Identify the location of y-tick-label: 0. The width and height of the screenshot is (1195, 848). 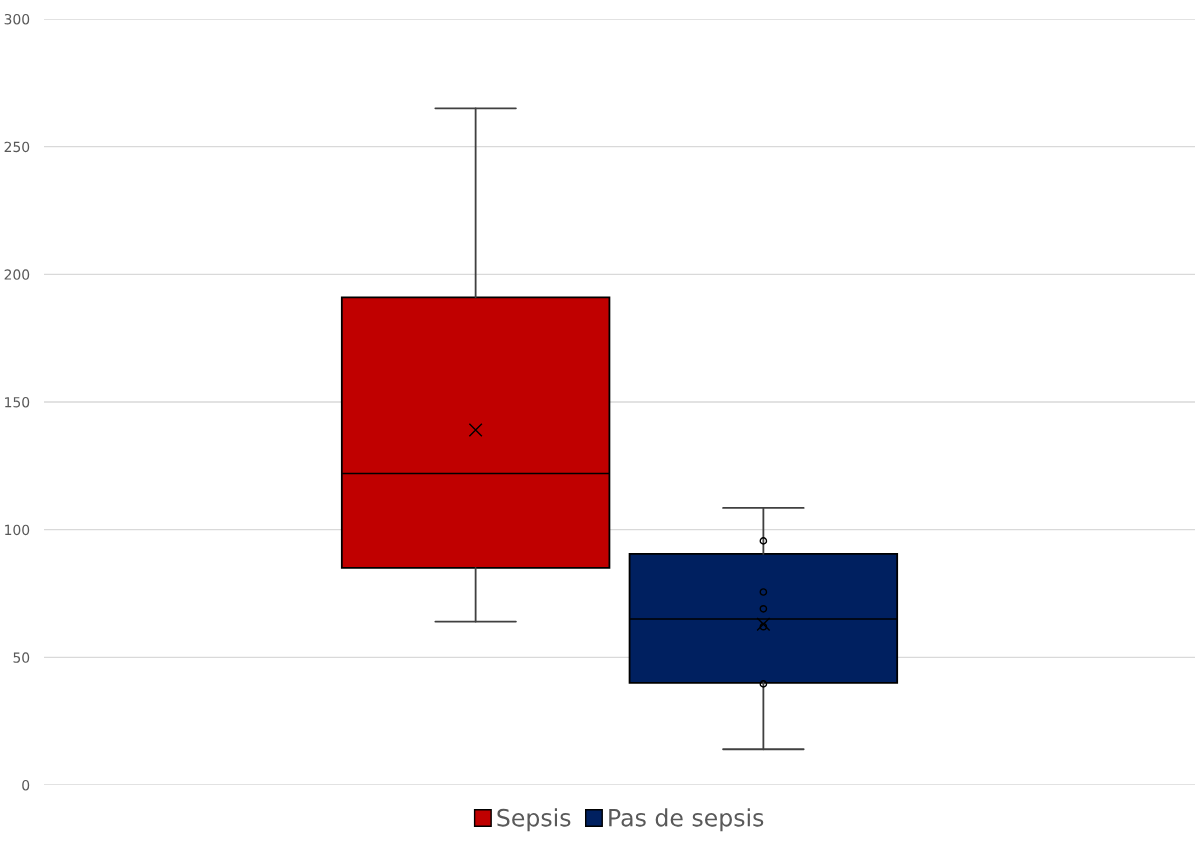
(26, 785).